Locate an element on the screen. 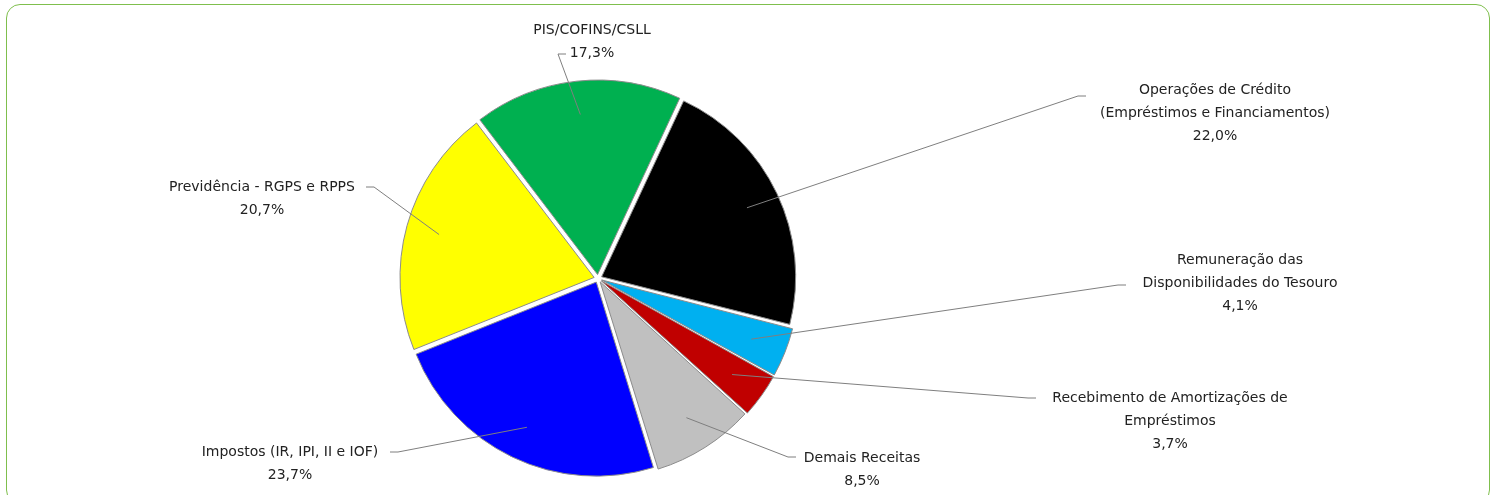 This screenshot has height=495, width=1499. slice-label: Demais Receitas is located at coordinates (862, 456).